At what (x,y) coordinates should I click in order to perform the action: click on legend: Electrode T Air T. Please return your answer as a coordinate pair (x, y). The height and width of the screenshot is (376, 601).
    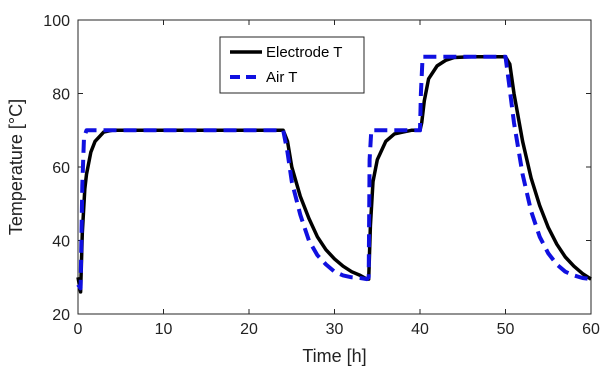
    Looking at the image, I should click on (292, 65).